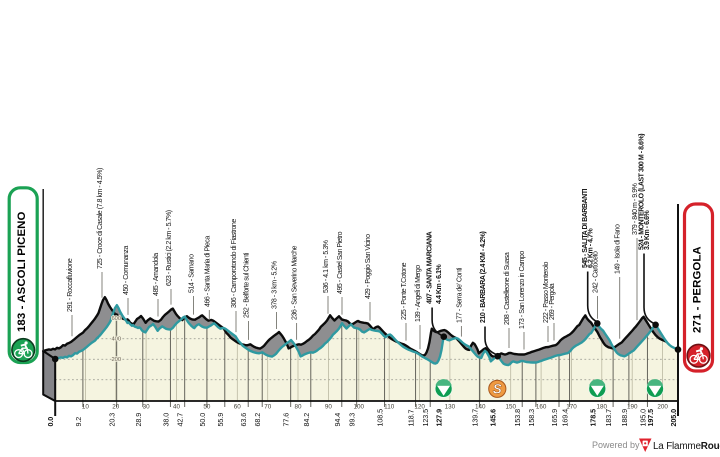  I want to click on svg-text: 110, so click(389, 407).